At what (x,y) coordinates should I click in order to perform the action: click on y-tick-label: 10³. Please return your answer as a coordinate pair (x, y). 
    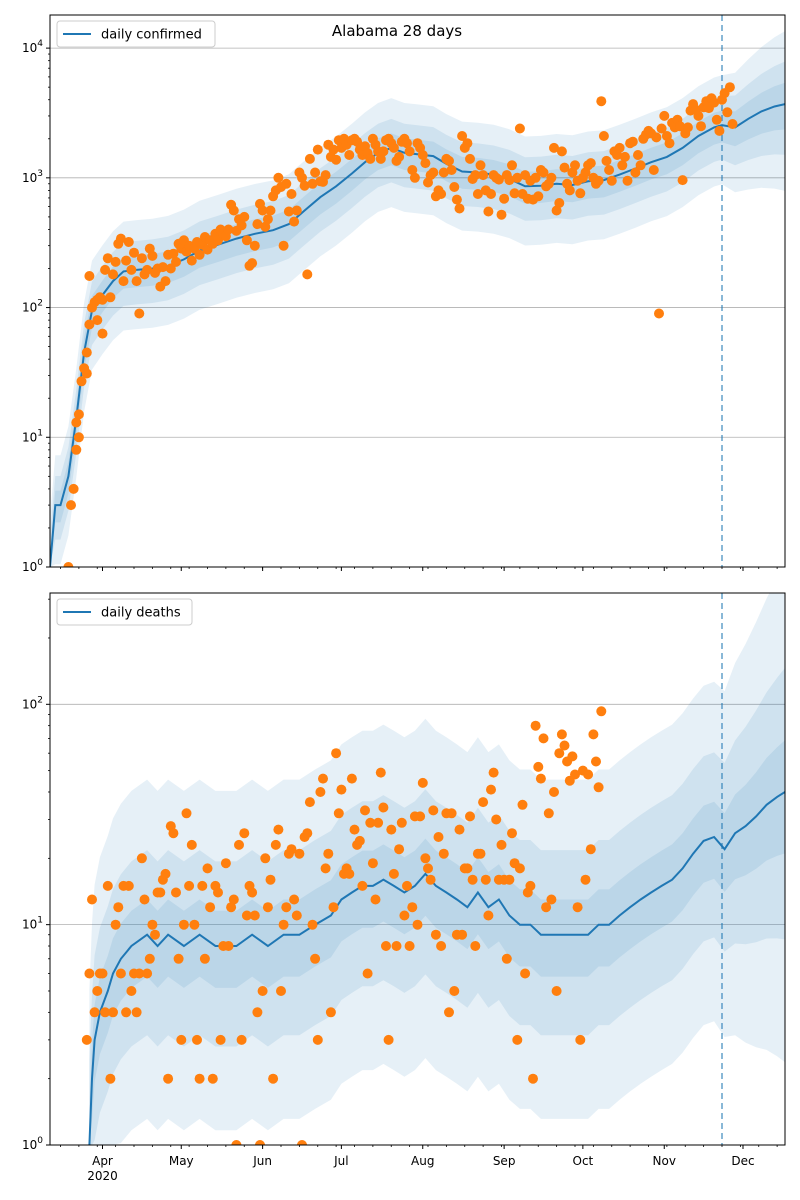
    Looking at the image, I should click on (32, 177).